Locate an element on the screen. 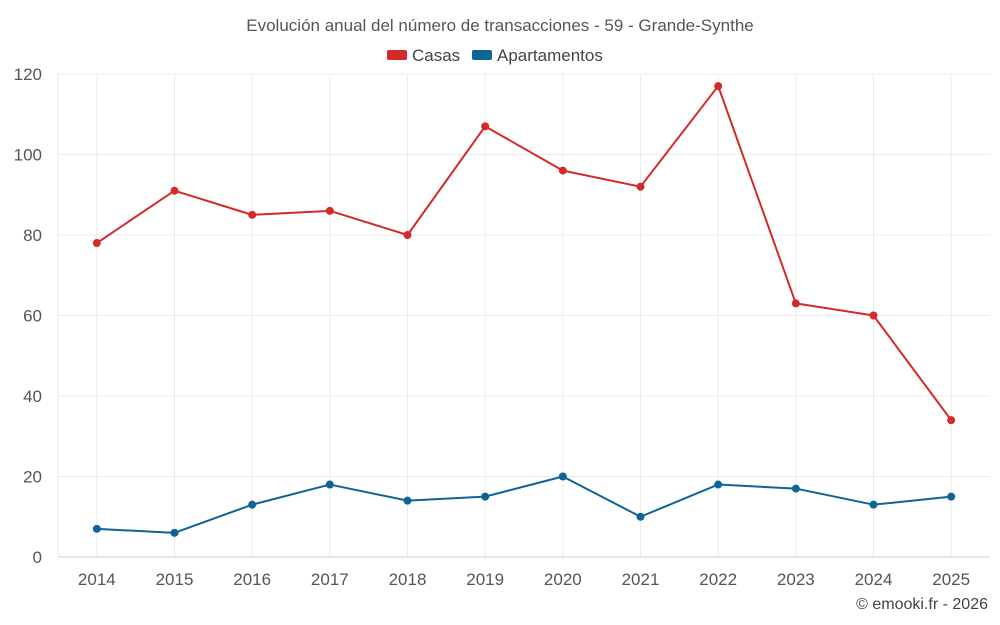 Image resolution: width=1000 pixels, height=625 pixels. x-tick-label: 2021 is located at coordinates (641, 579).